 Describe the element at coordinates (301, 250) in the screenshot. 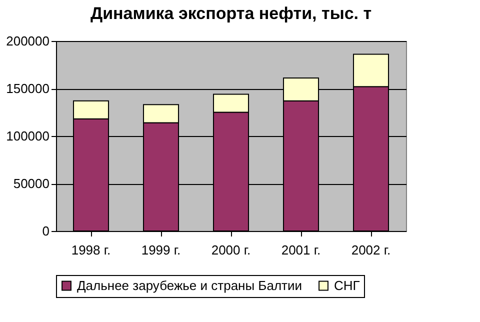

I see `x-tick-label: 2001 г.` at that location.